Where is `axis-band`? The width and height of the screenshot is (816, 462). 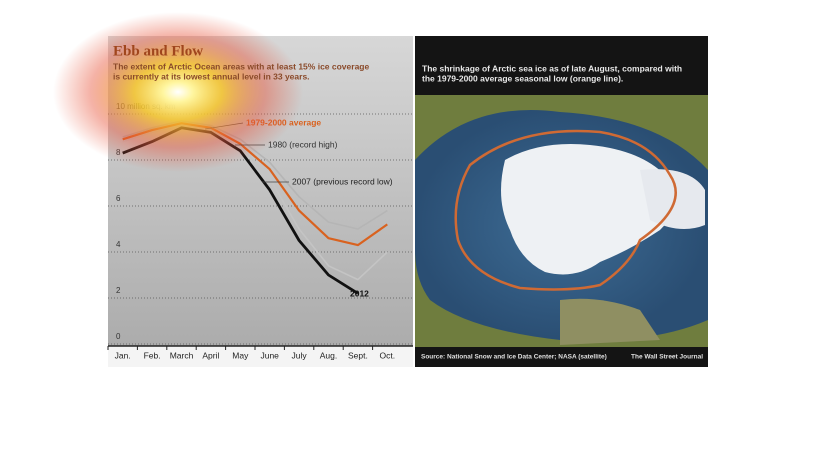 axis-band is located at coordinates (260, 356).